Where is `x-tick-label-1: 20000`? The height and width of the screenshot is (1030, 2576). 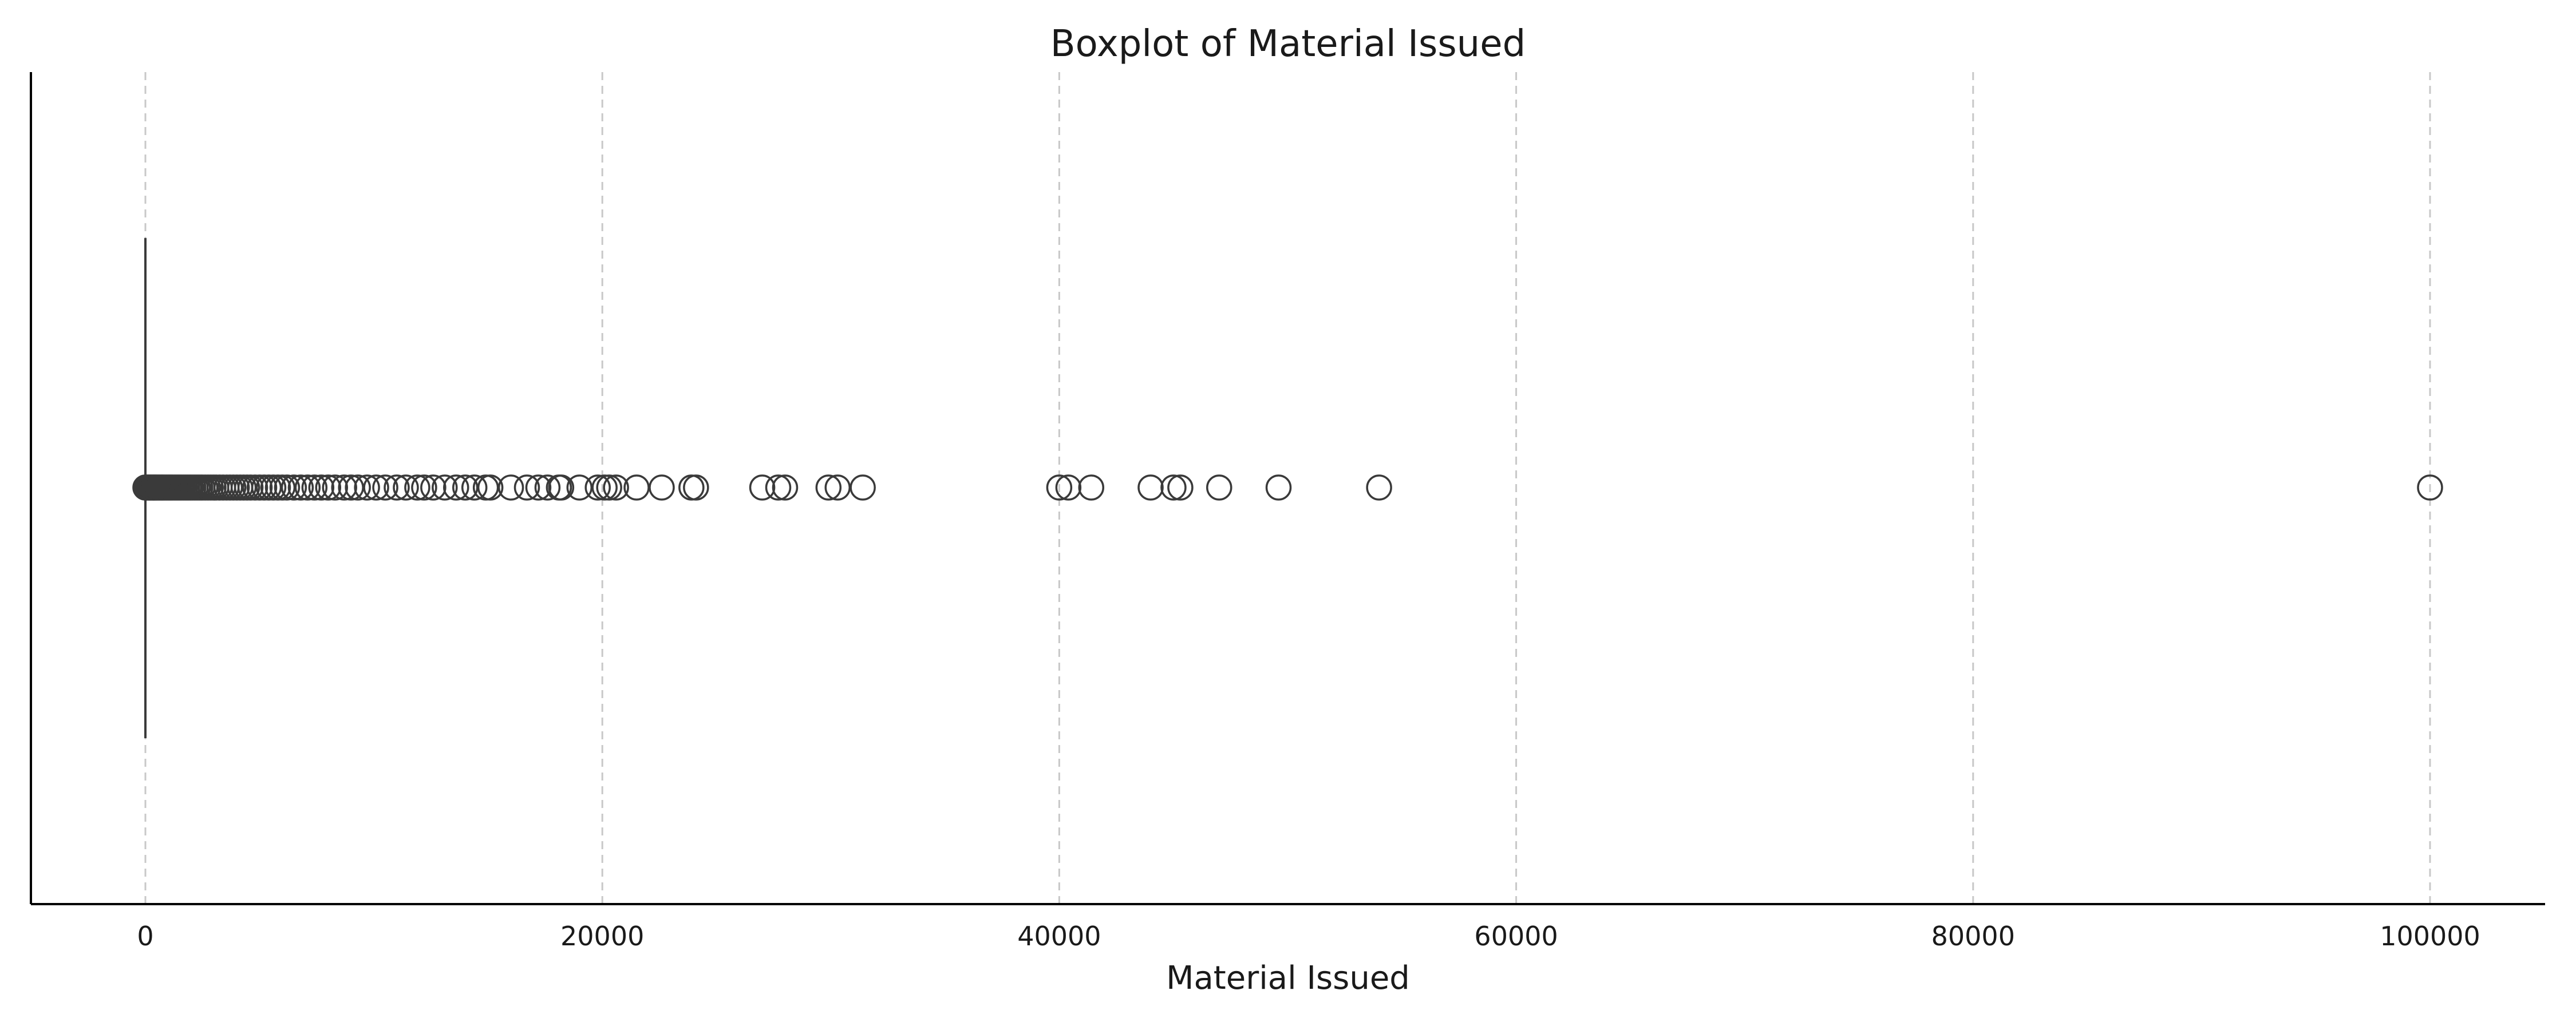
x-tick-label-1: 20000 is located at coordinates (602, 936).